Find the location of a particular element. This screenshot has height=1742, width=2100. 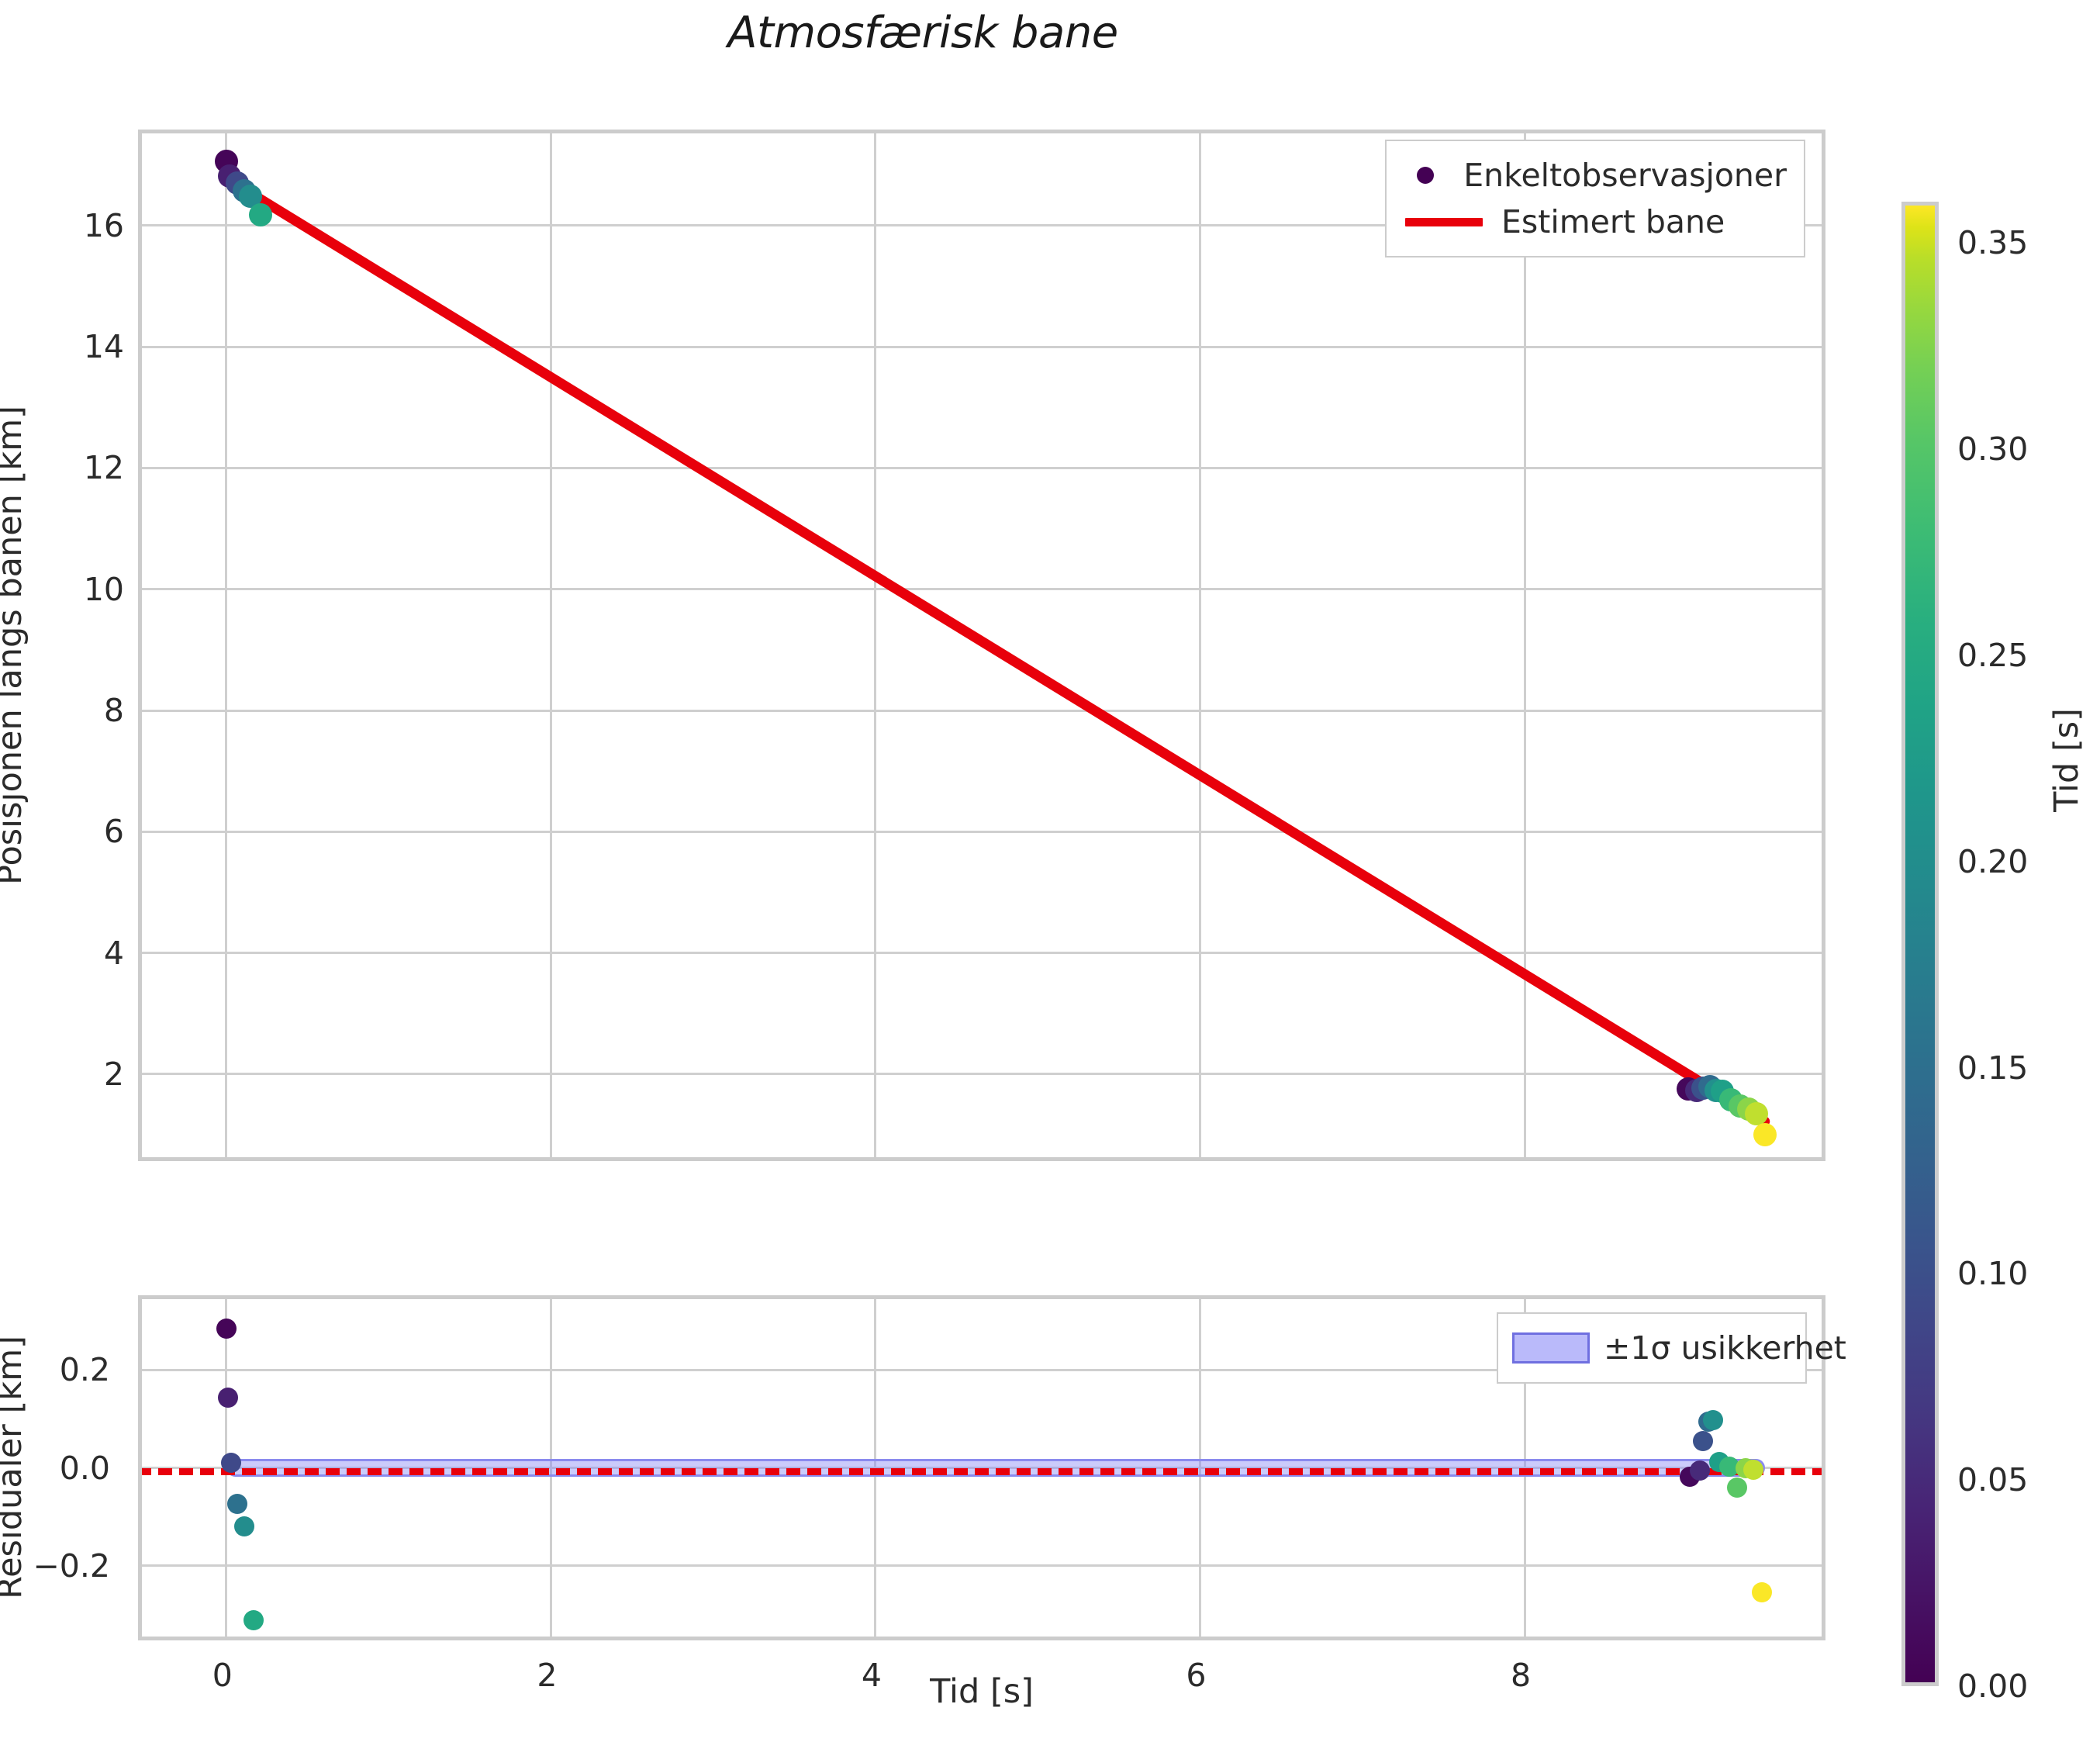

x-tick-label: 0 is located at coordinates (222, 1675).